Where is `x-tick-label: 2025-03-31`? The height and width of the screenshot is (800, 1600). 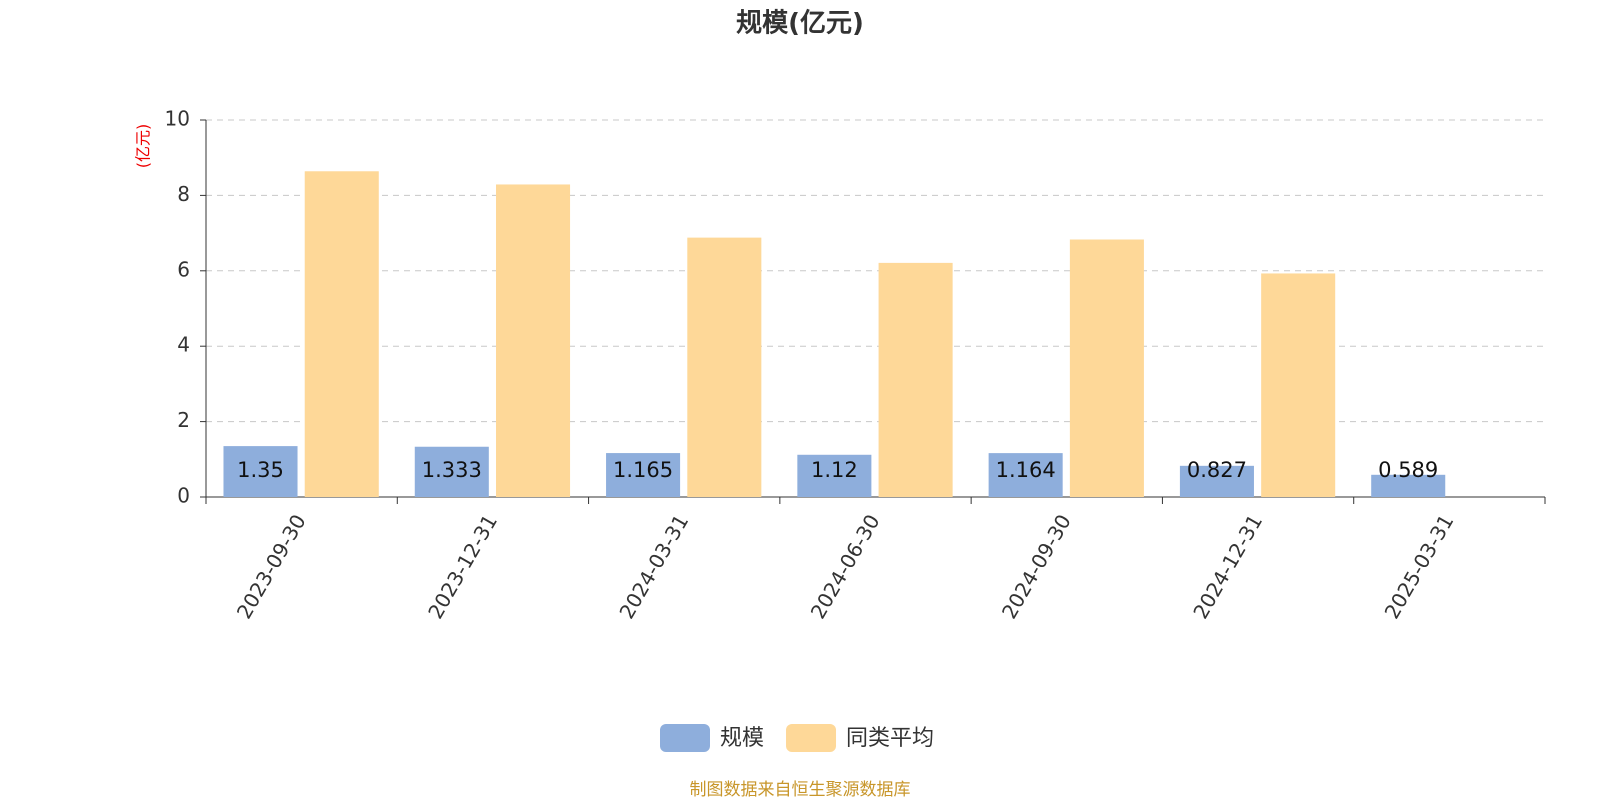
x-tick-label: 2025-03-31 is located at coordinates (1419, 566).